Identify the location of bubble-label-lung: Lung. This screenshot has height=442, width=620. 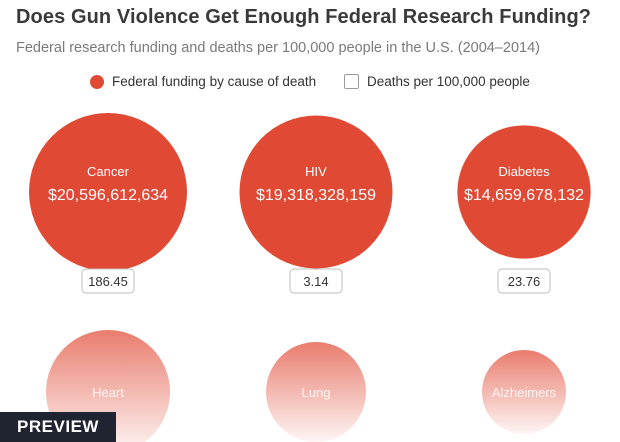
(316, 392).